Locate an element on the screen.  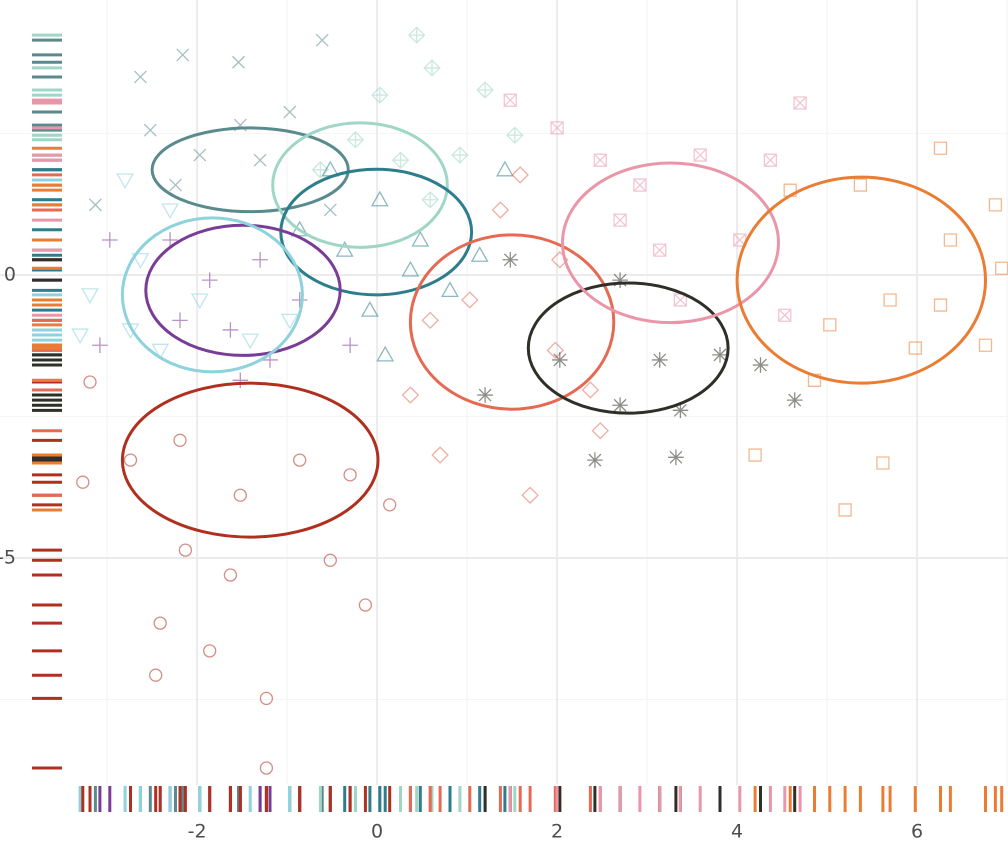
x-tick-label: 4 is located at coordinates (737, 832).